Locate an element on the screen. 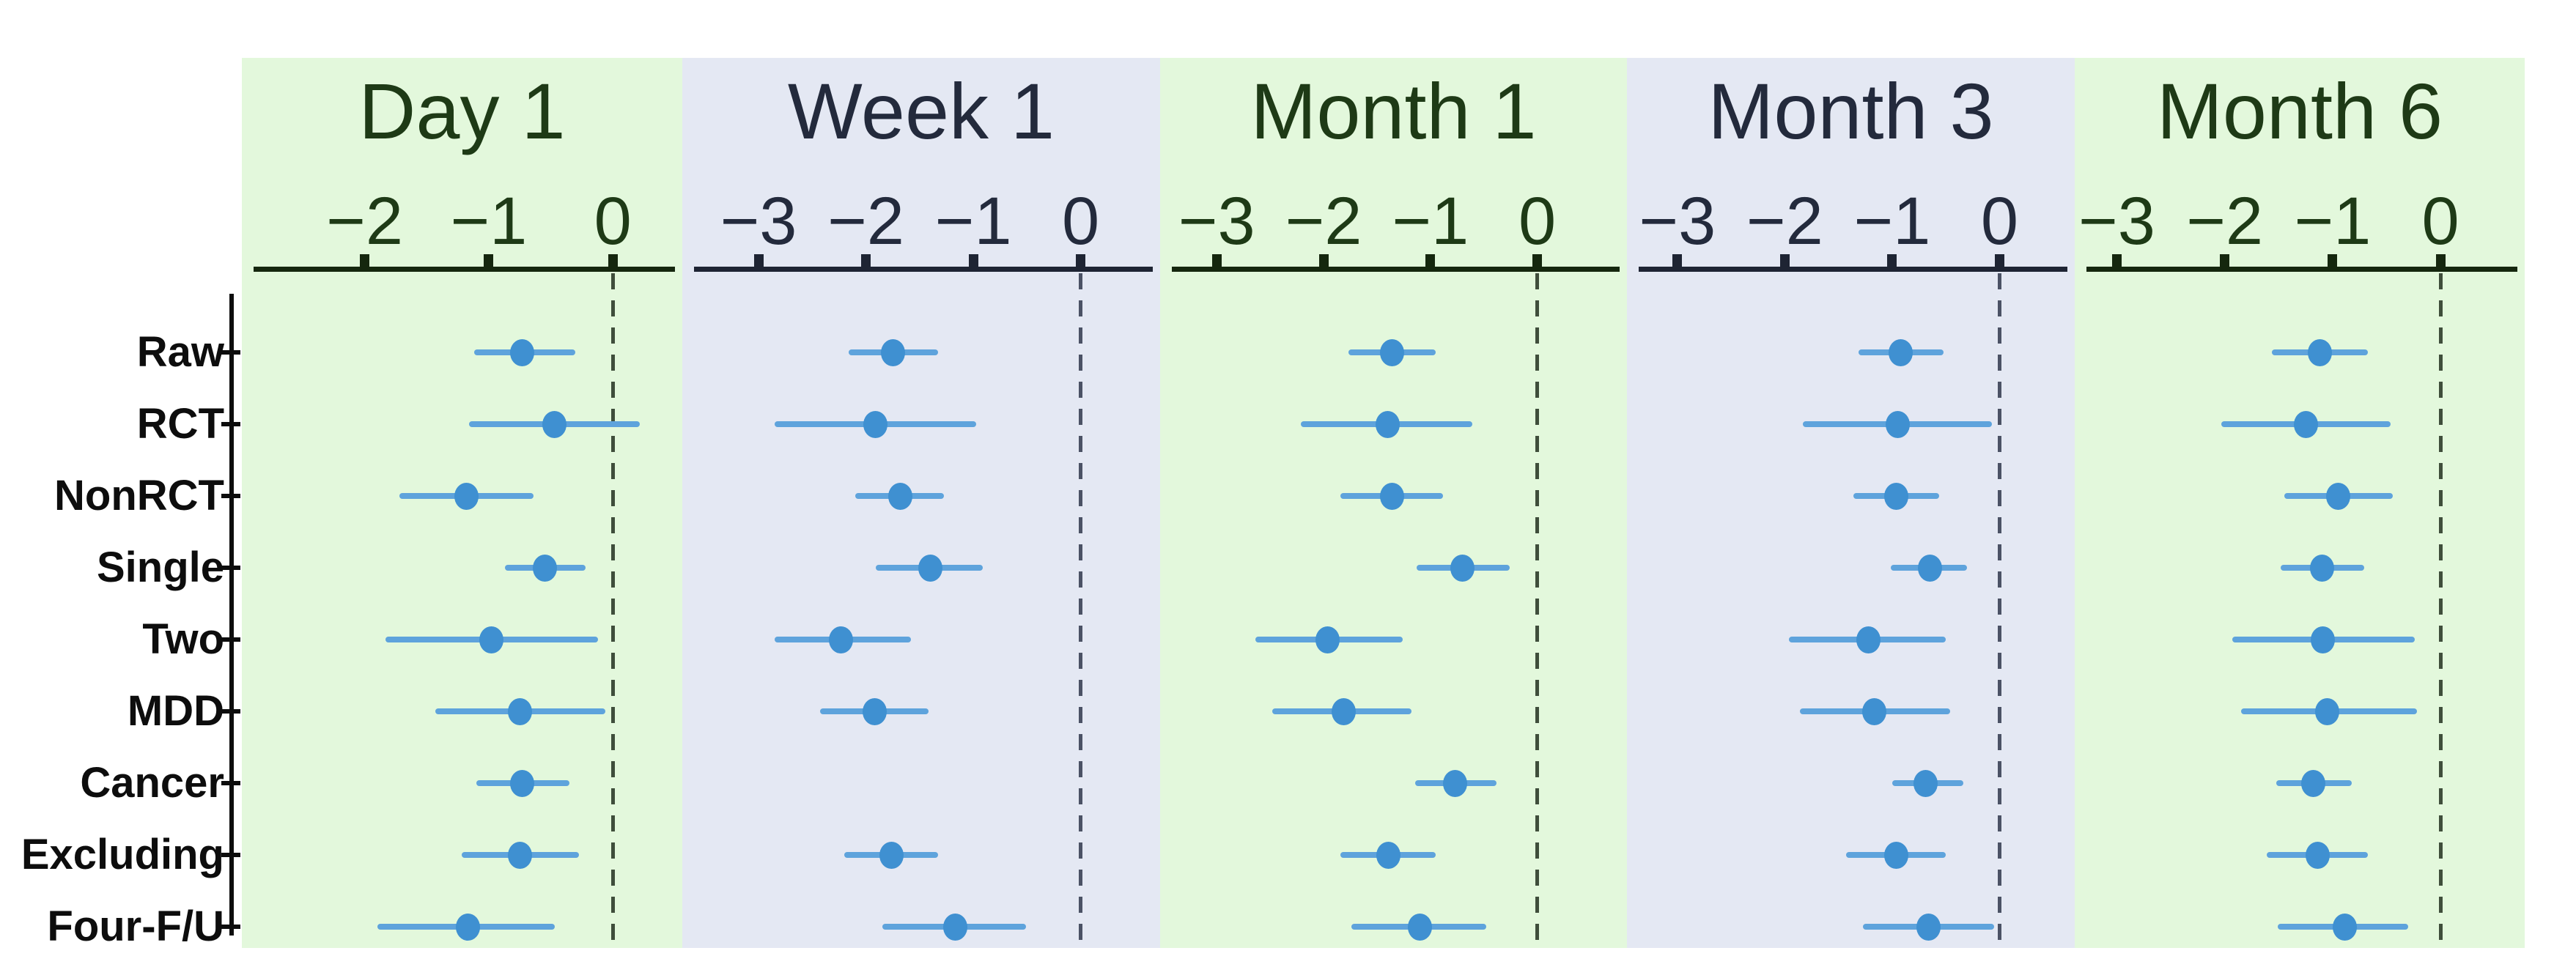 The width and height of the screenshot is (2576, 978). point-estimate-month-6-four-f-u is located at coordinates (2344, 927).